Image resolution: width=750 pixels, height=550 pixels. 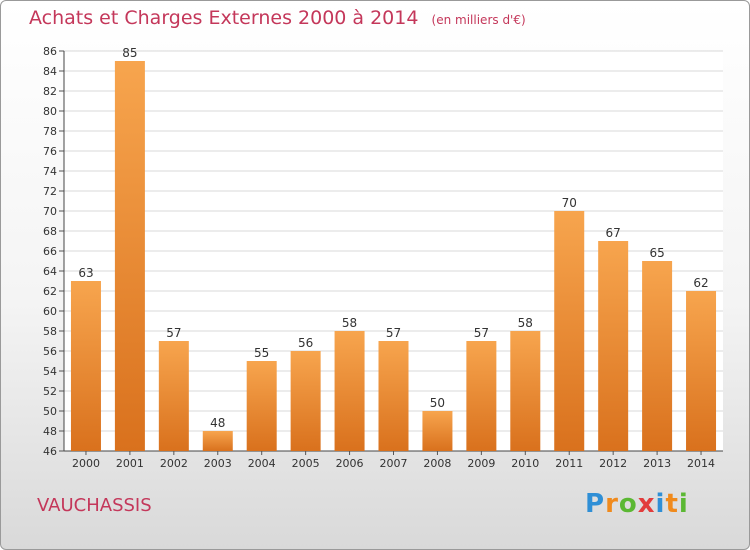 What do you see at coordinates (218, 463) in the screenshot?
I see `x-tick-label: 2003` at bounding box center [218, 463].